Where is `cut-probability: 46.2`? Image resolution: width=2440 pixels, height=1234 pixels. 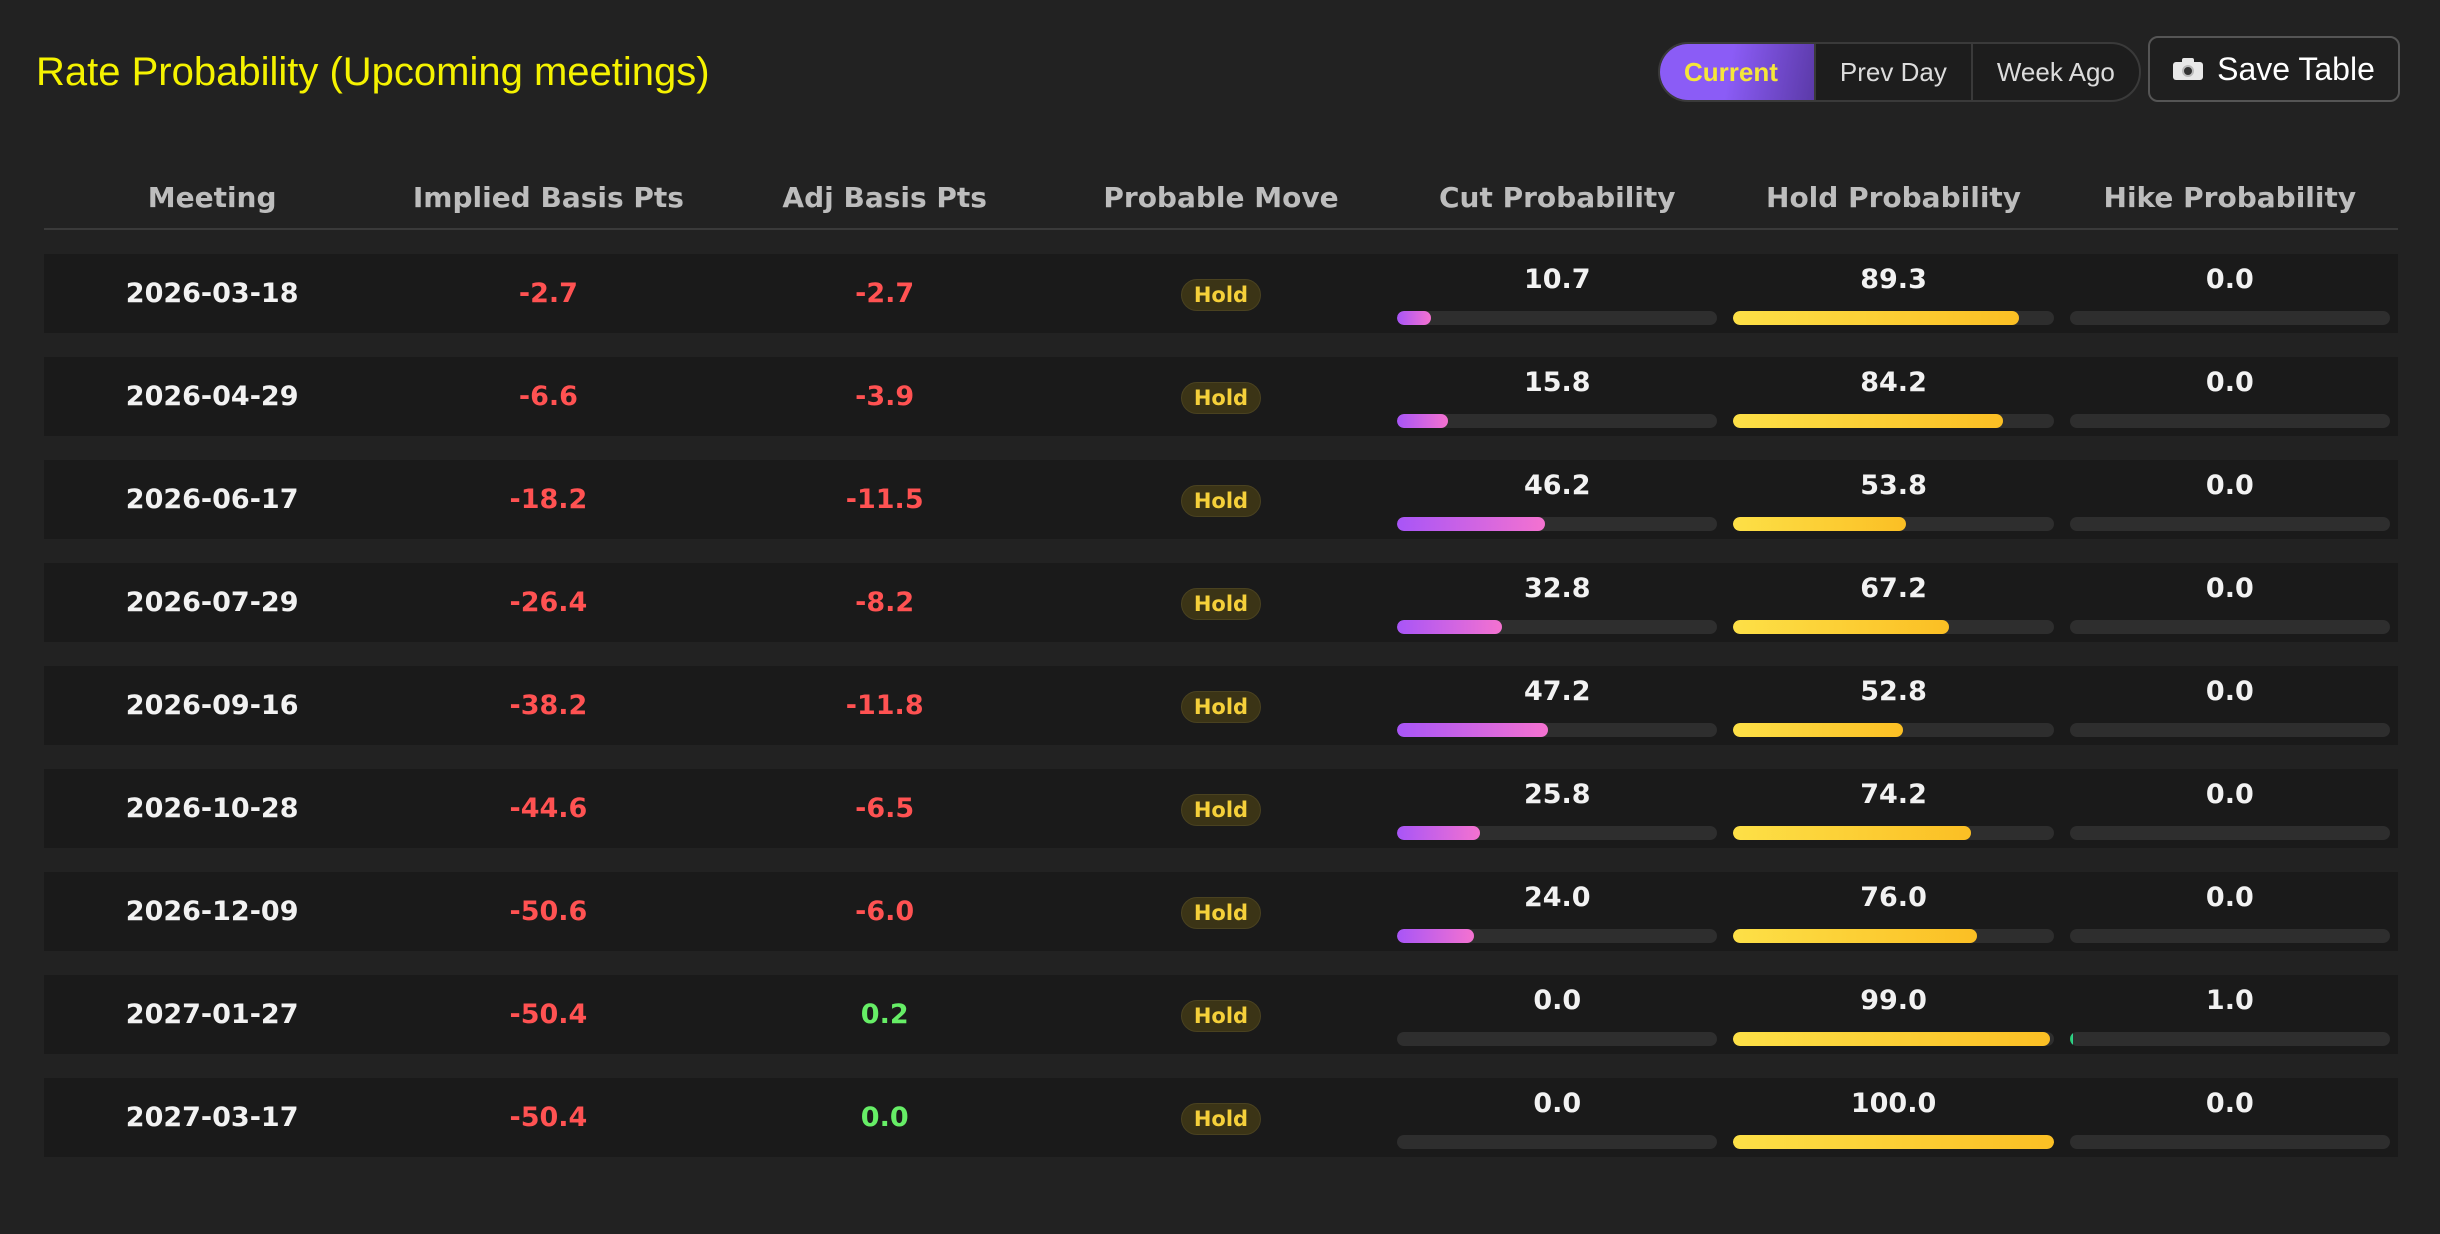
cut-probability: 46.2 is located at coordinates (1557, 499).